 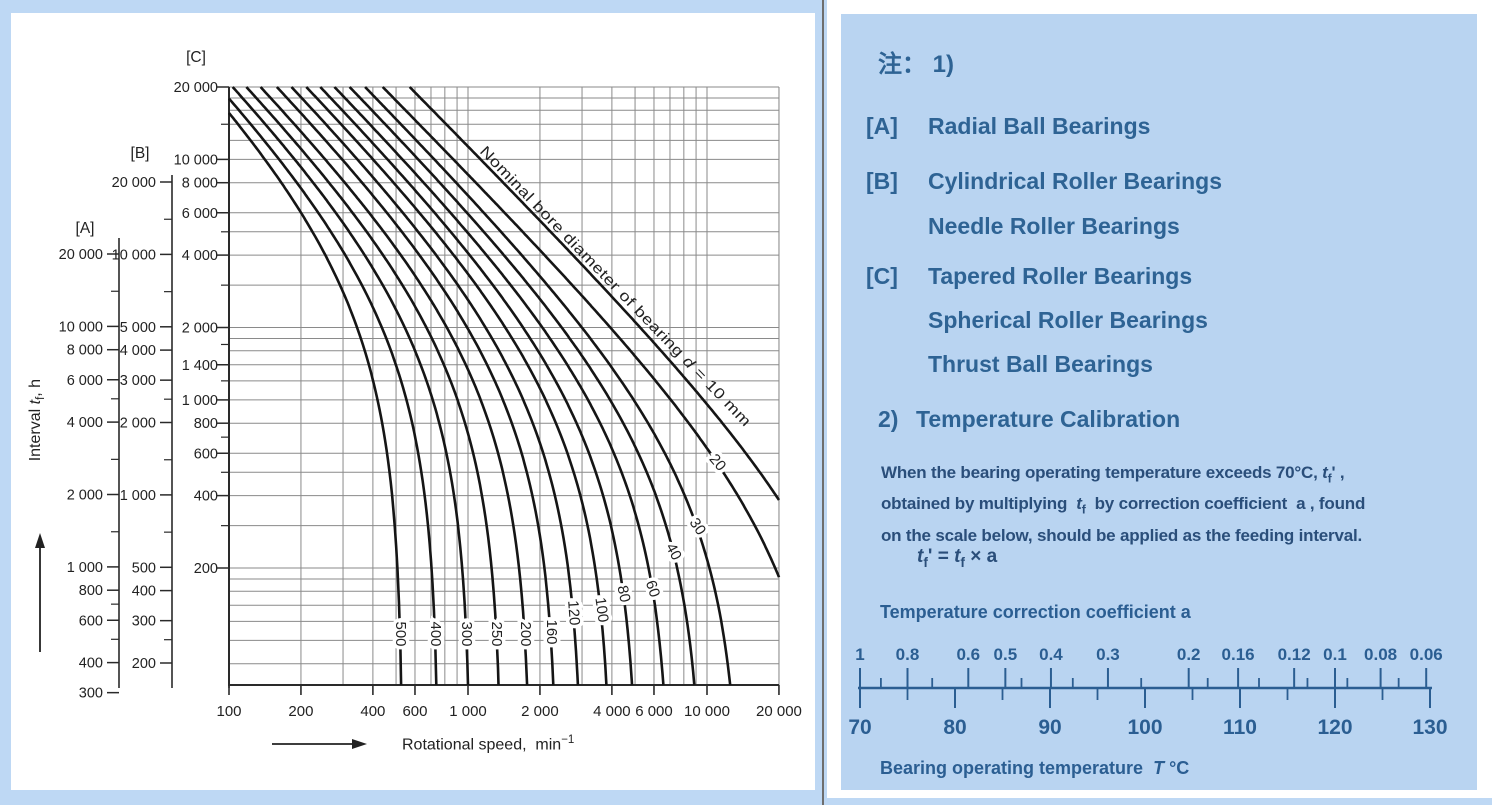 I want to click on legend-key-b: [B], so click(x=882, y=181).